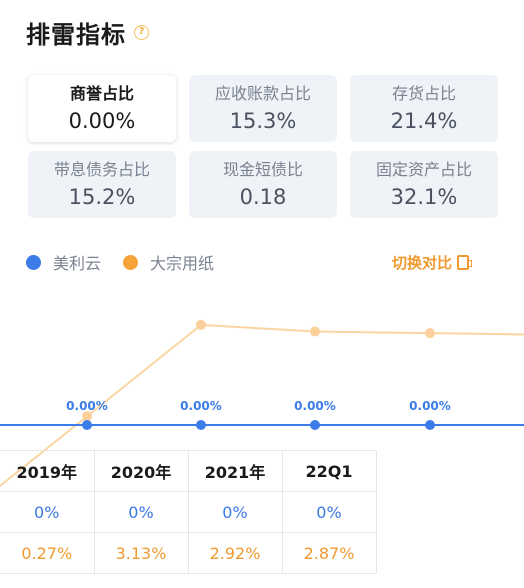 This screenshot has width=524, height=588. What do you see at coordinates (101, 93) in the screenshot?
I see `metric-label: 商誉占比` at bounding box center [101, 93].